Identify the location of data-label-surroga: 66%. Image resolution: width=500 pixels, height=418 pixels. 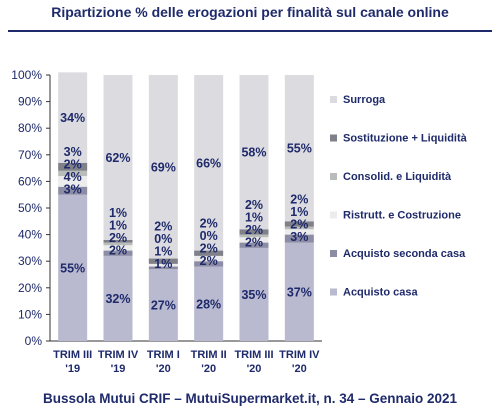
(208, 163).